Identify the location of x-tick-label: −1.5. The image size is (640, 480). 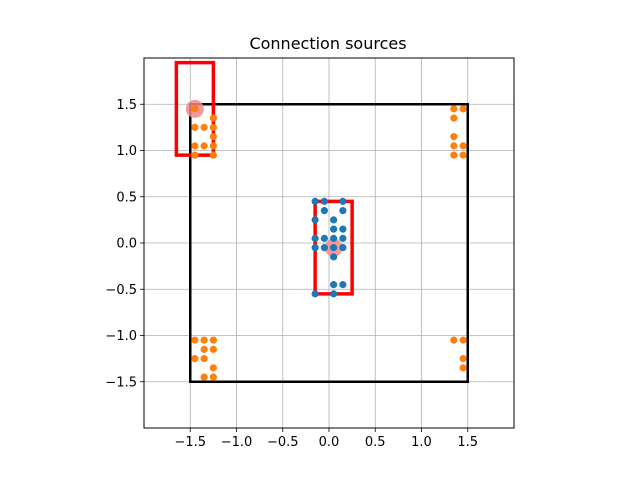
(190, 442).